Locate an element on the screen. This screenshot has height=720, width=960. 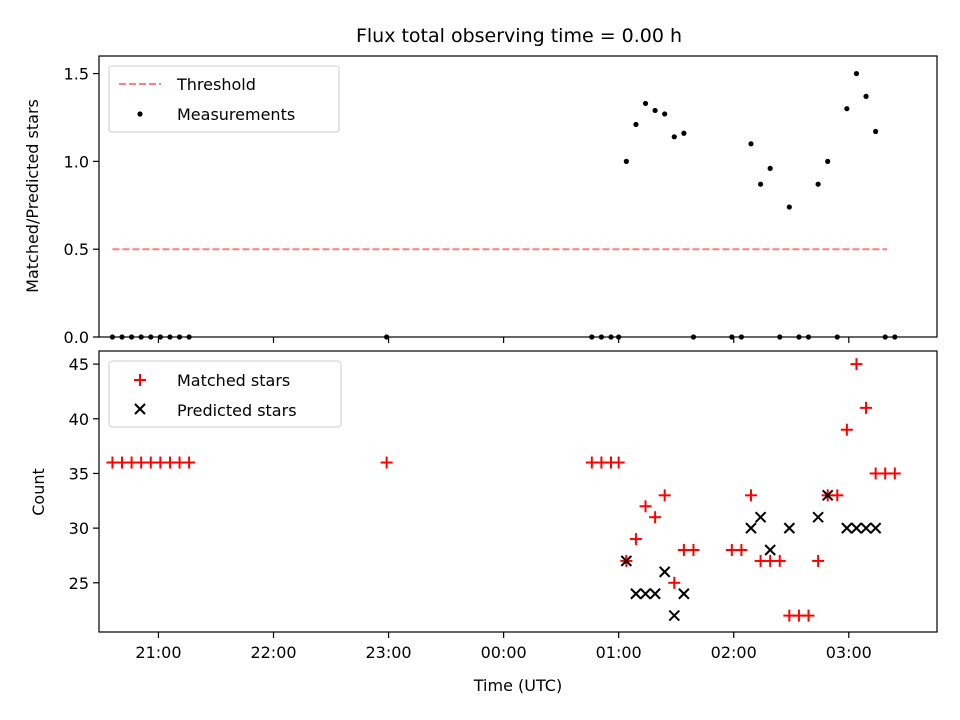
x-tick-label: 23:00 is located at coordinates (389, 652).